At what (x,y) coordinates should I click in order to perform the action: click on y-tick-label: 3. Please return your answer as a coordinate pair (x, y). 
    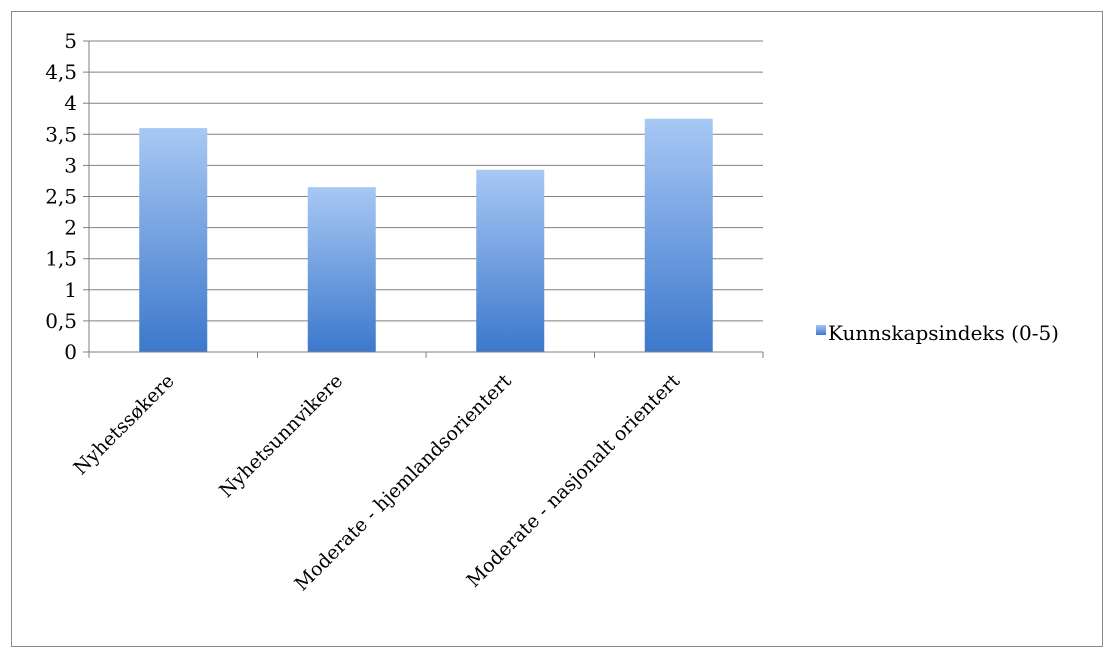
    Looking at the image, I should click on (70, 165).